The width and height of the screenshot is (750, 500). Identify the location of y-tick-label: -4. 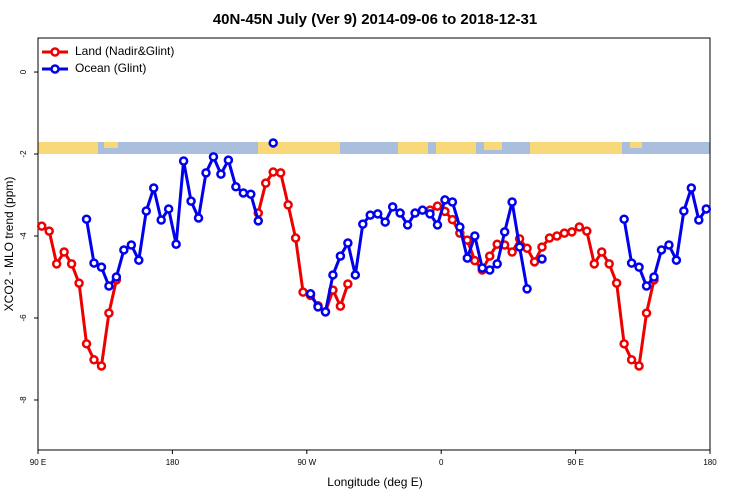
(23, 236).